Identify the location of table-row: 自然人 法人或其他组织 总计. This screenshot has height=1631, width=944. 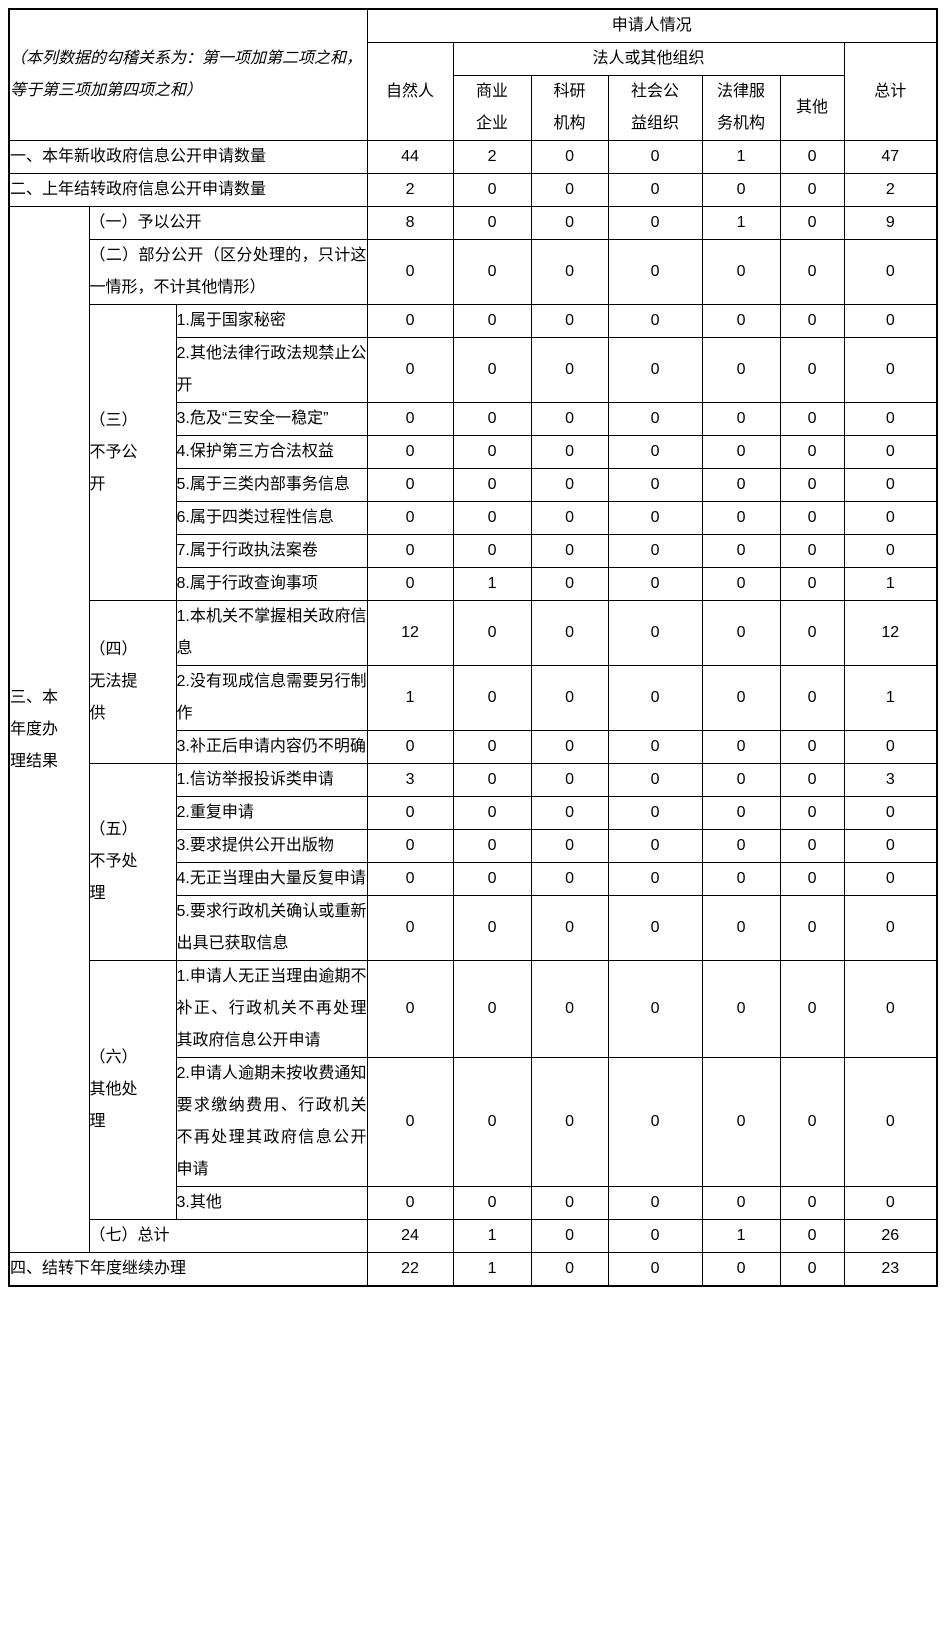
(473, 91).